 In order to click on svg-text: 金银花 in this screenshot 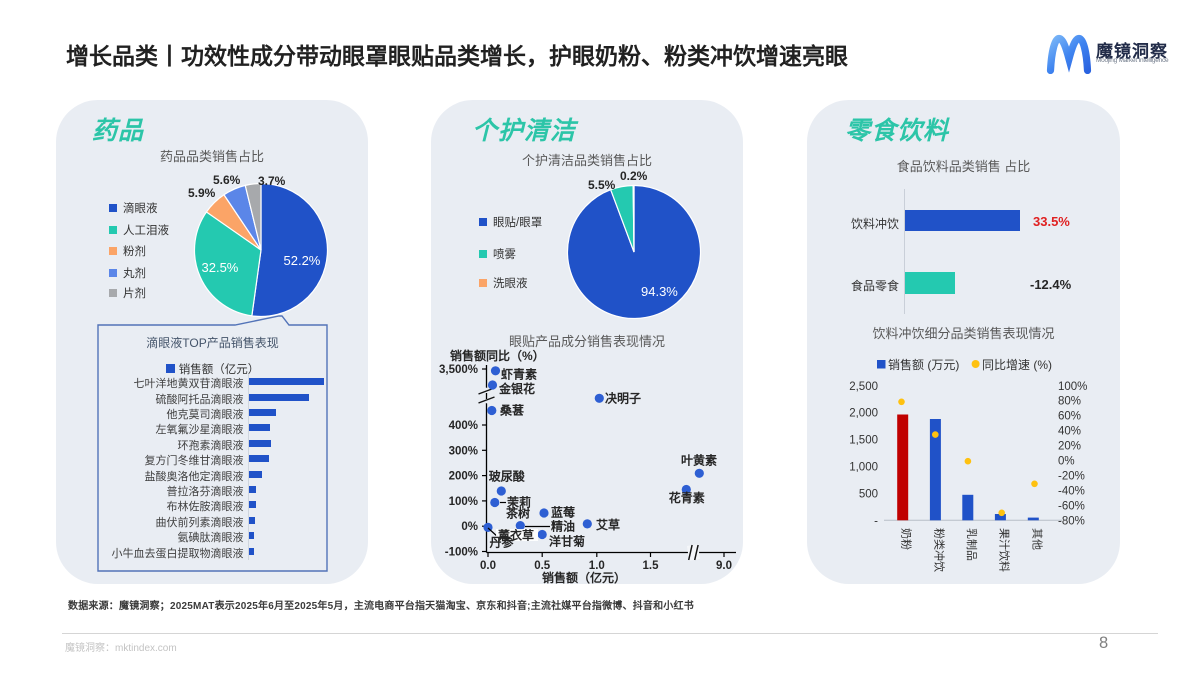, I will do `click(516, 388)`.